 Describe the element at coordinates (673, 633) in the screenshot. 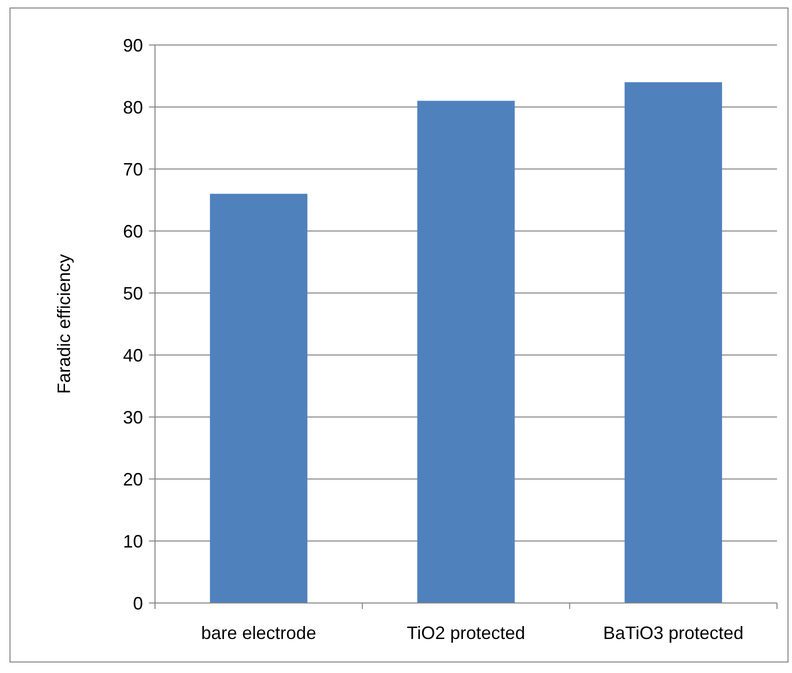

I see `x-tick-label: BaTiO3 protected` at that location.